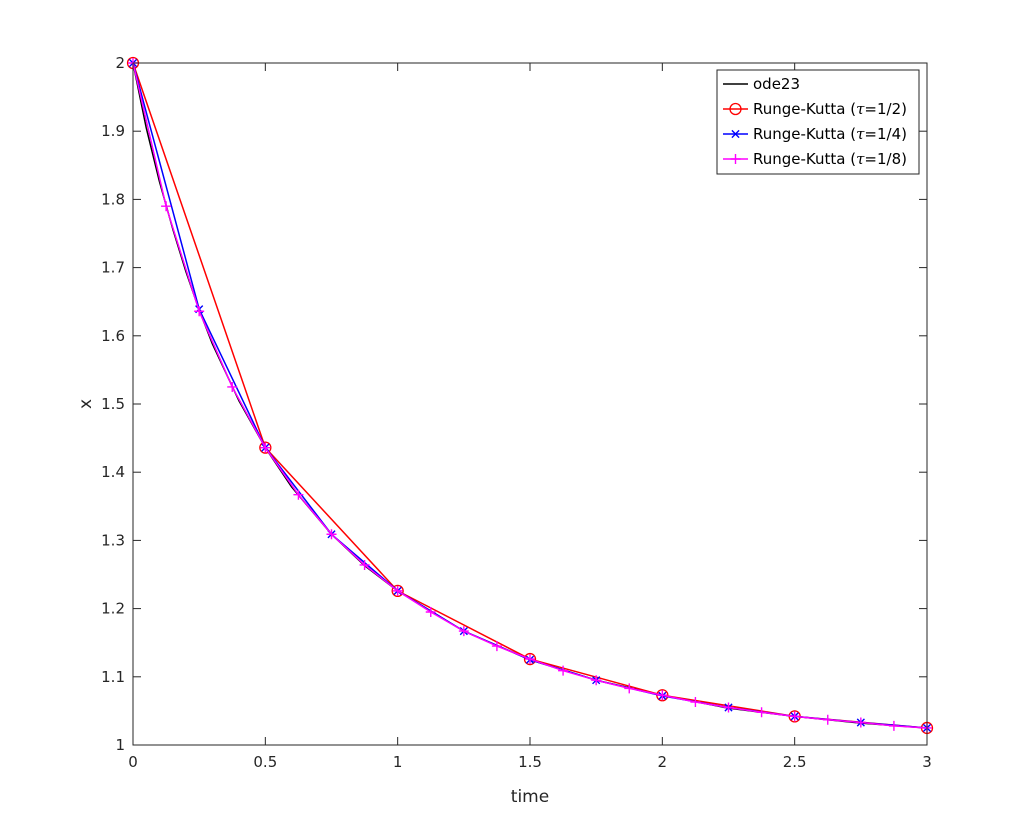 The image size is (1024, 837). Describe the element at coordinates (113, 336) in the screenshot. I see `y-tick-label: 1.6` at that location.